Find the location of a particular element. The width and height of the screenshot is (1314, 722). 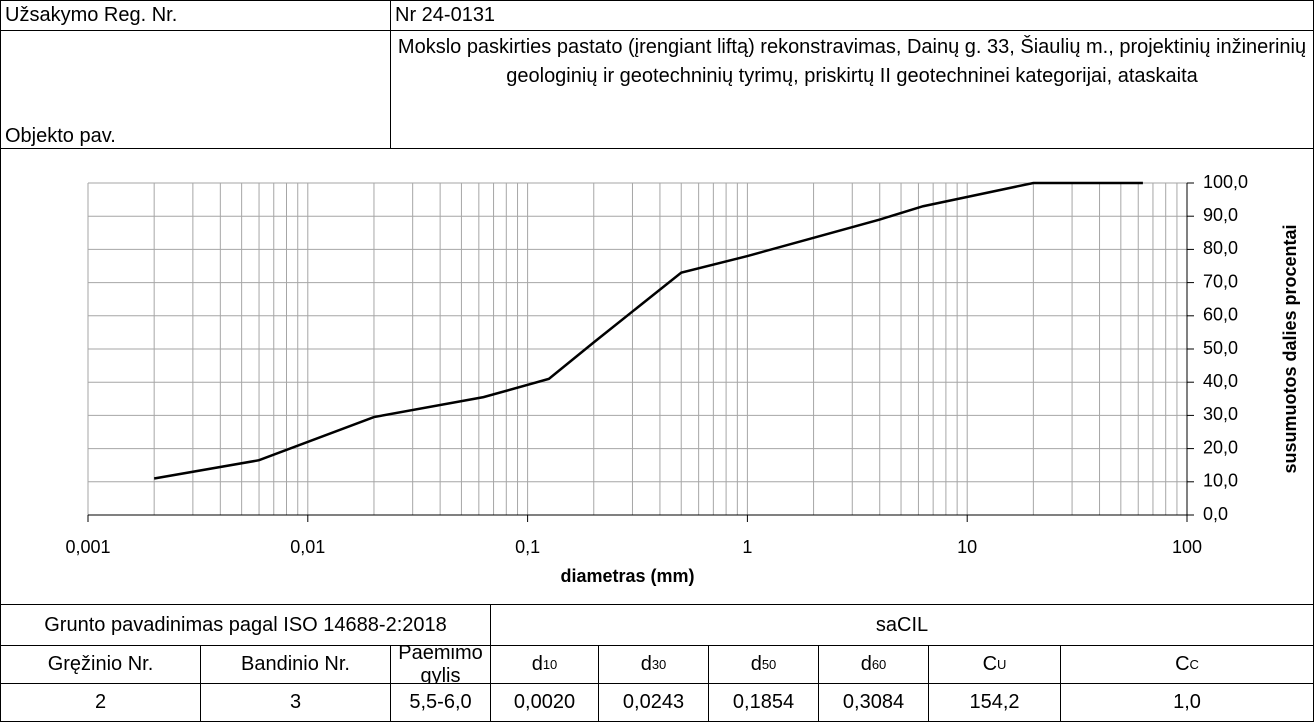

y-tick-label: 90,0 is located at coordinates (1220, 215).